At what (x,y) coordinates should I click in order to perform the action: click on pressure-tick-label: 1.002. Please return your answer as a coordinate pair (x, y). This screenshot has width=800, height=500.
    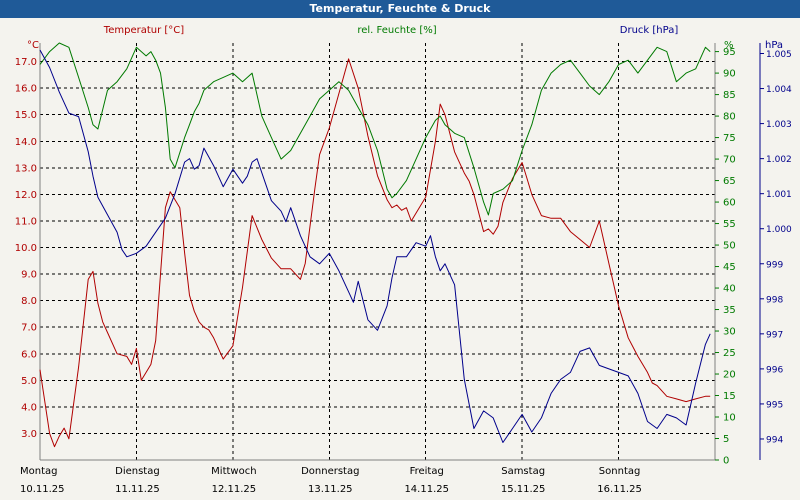
    Looking at the image, I should click on (779, 160).